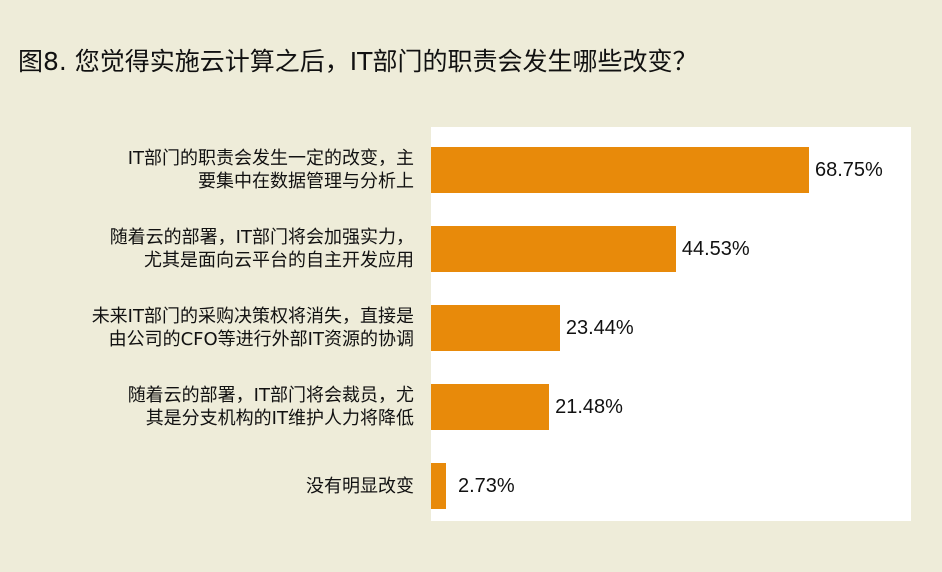 Image resolution: width=942 pixels, height=572 pixels. What do you see at coordinates (360, 486) in the screenshot?
I see `category-label: 没有明显改变` at bounding box center [360, 486].